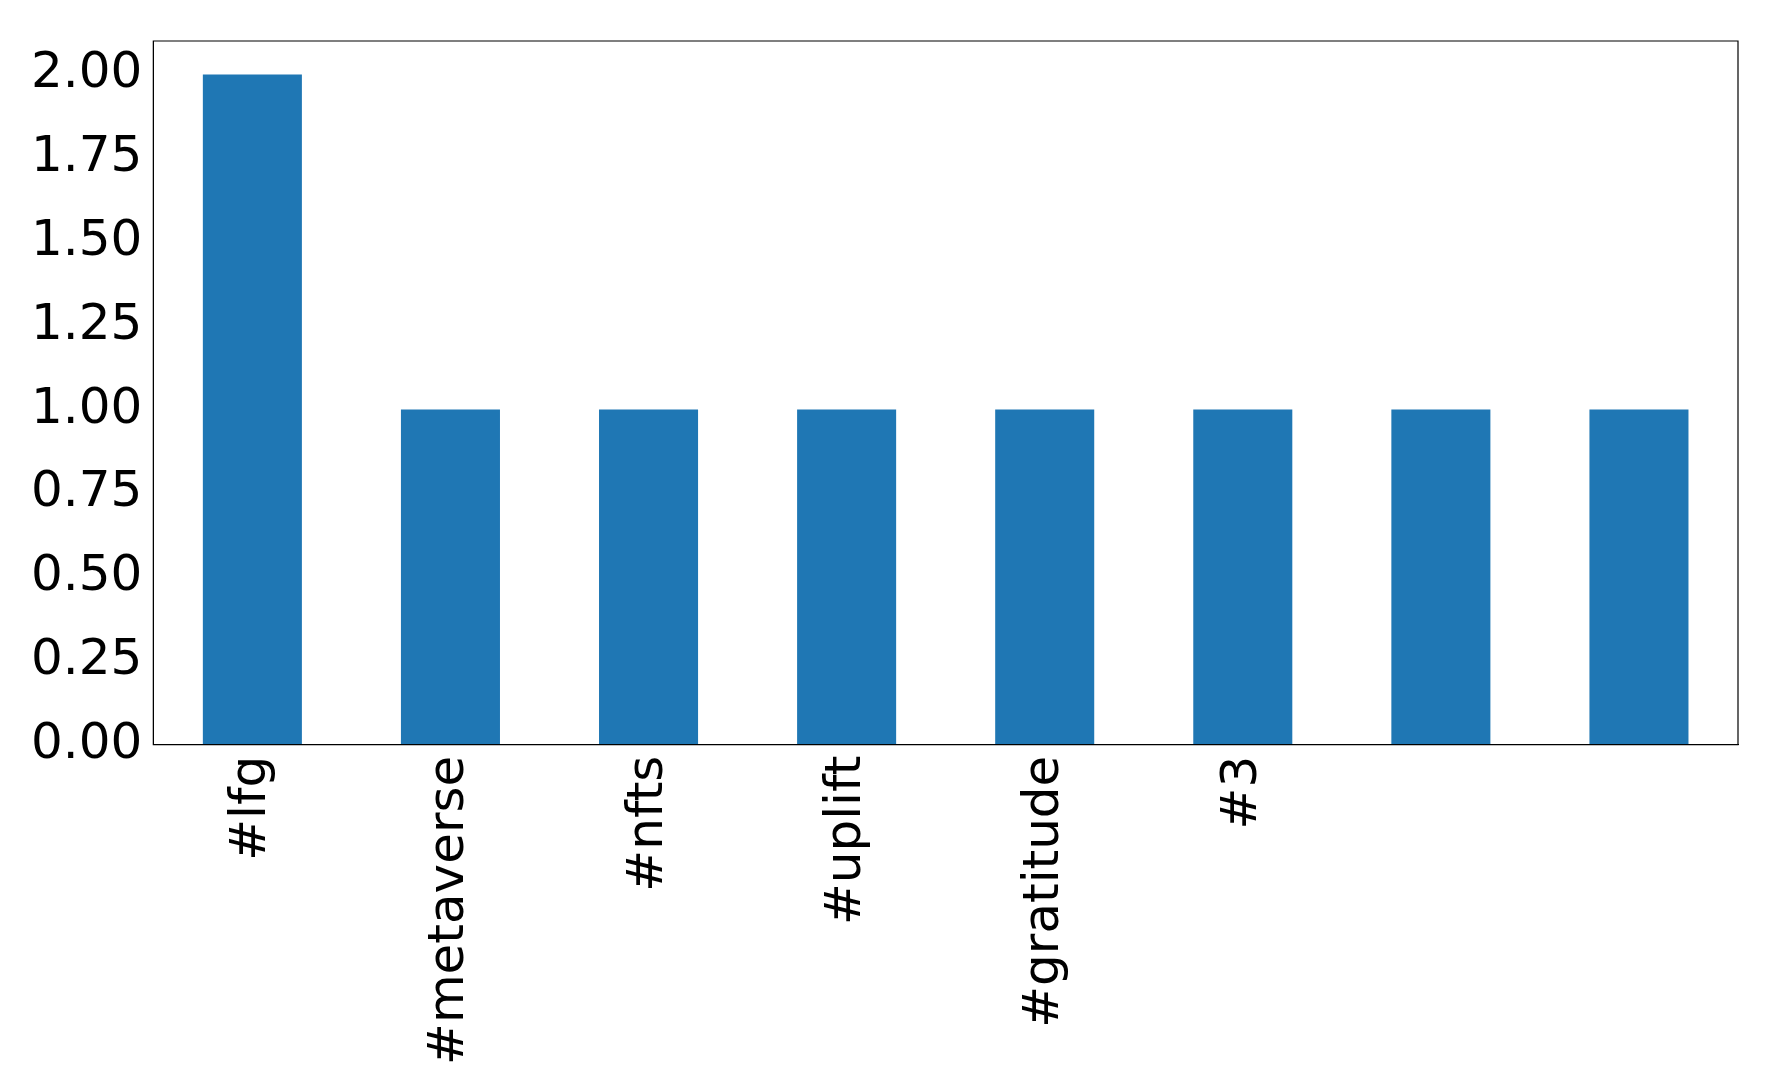  What do you see at coordinates (842, 840) in the screenshot?
I see `x-tick-label: #uplift` at bounding box center [842, 840].